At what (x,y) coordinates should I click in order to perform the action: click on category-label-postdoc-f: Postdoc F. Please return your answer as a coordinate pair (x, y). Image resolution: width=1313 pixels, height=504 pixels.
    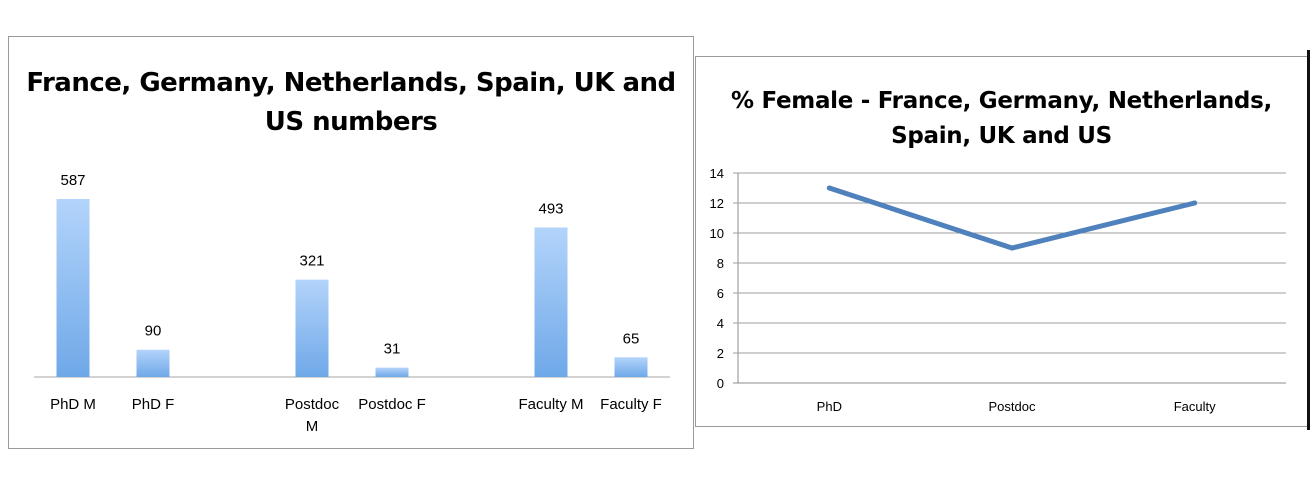
    Looking at the image, I should click on (392, 404).